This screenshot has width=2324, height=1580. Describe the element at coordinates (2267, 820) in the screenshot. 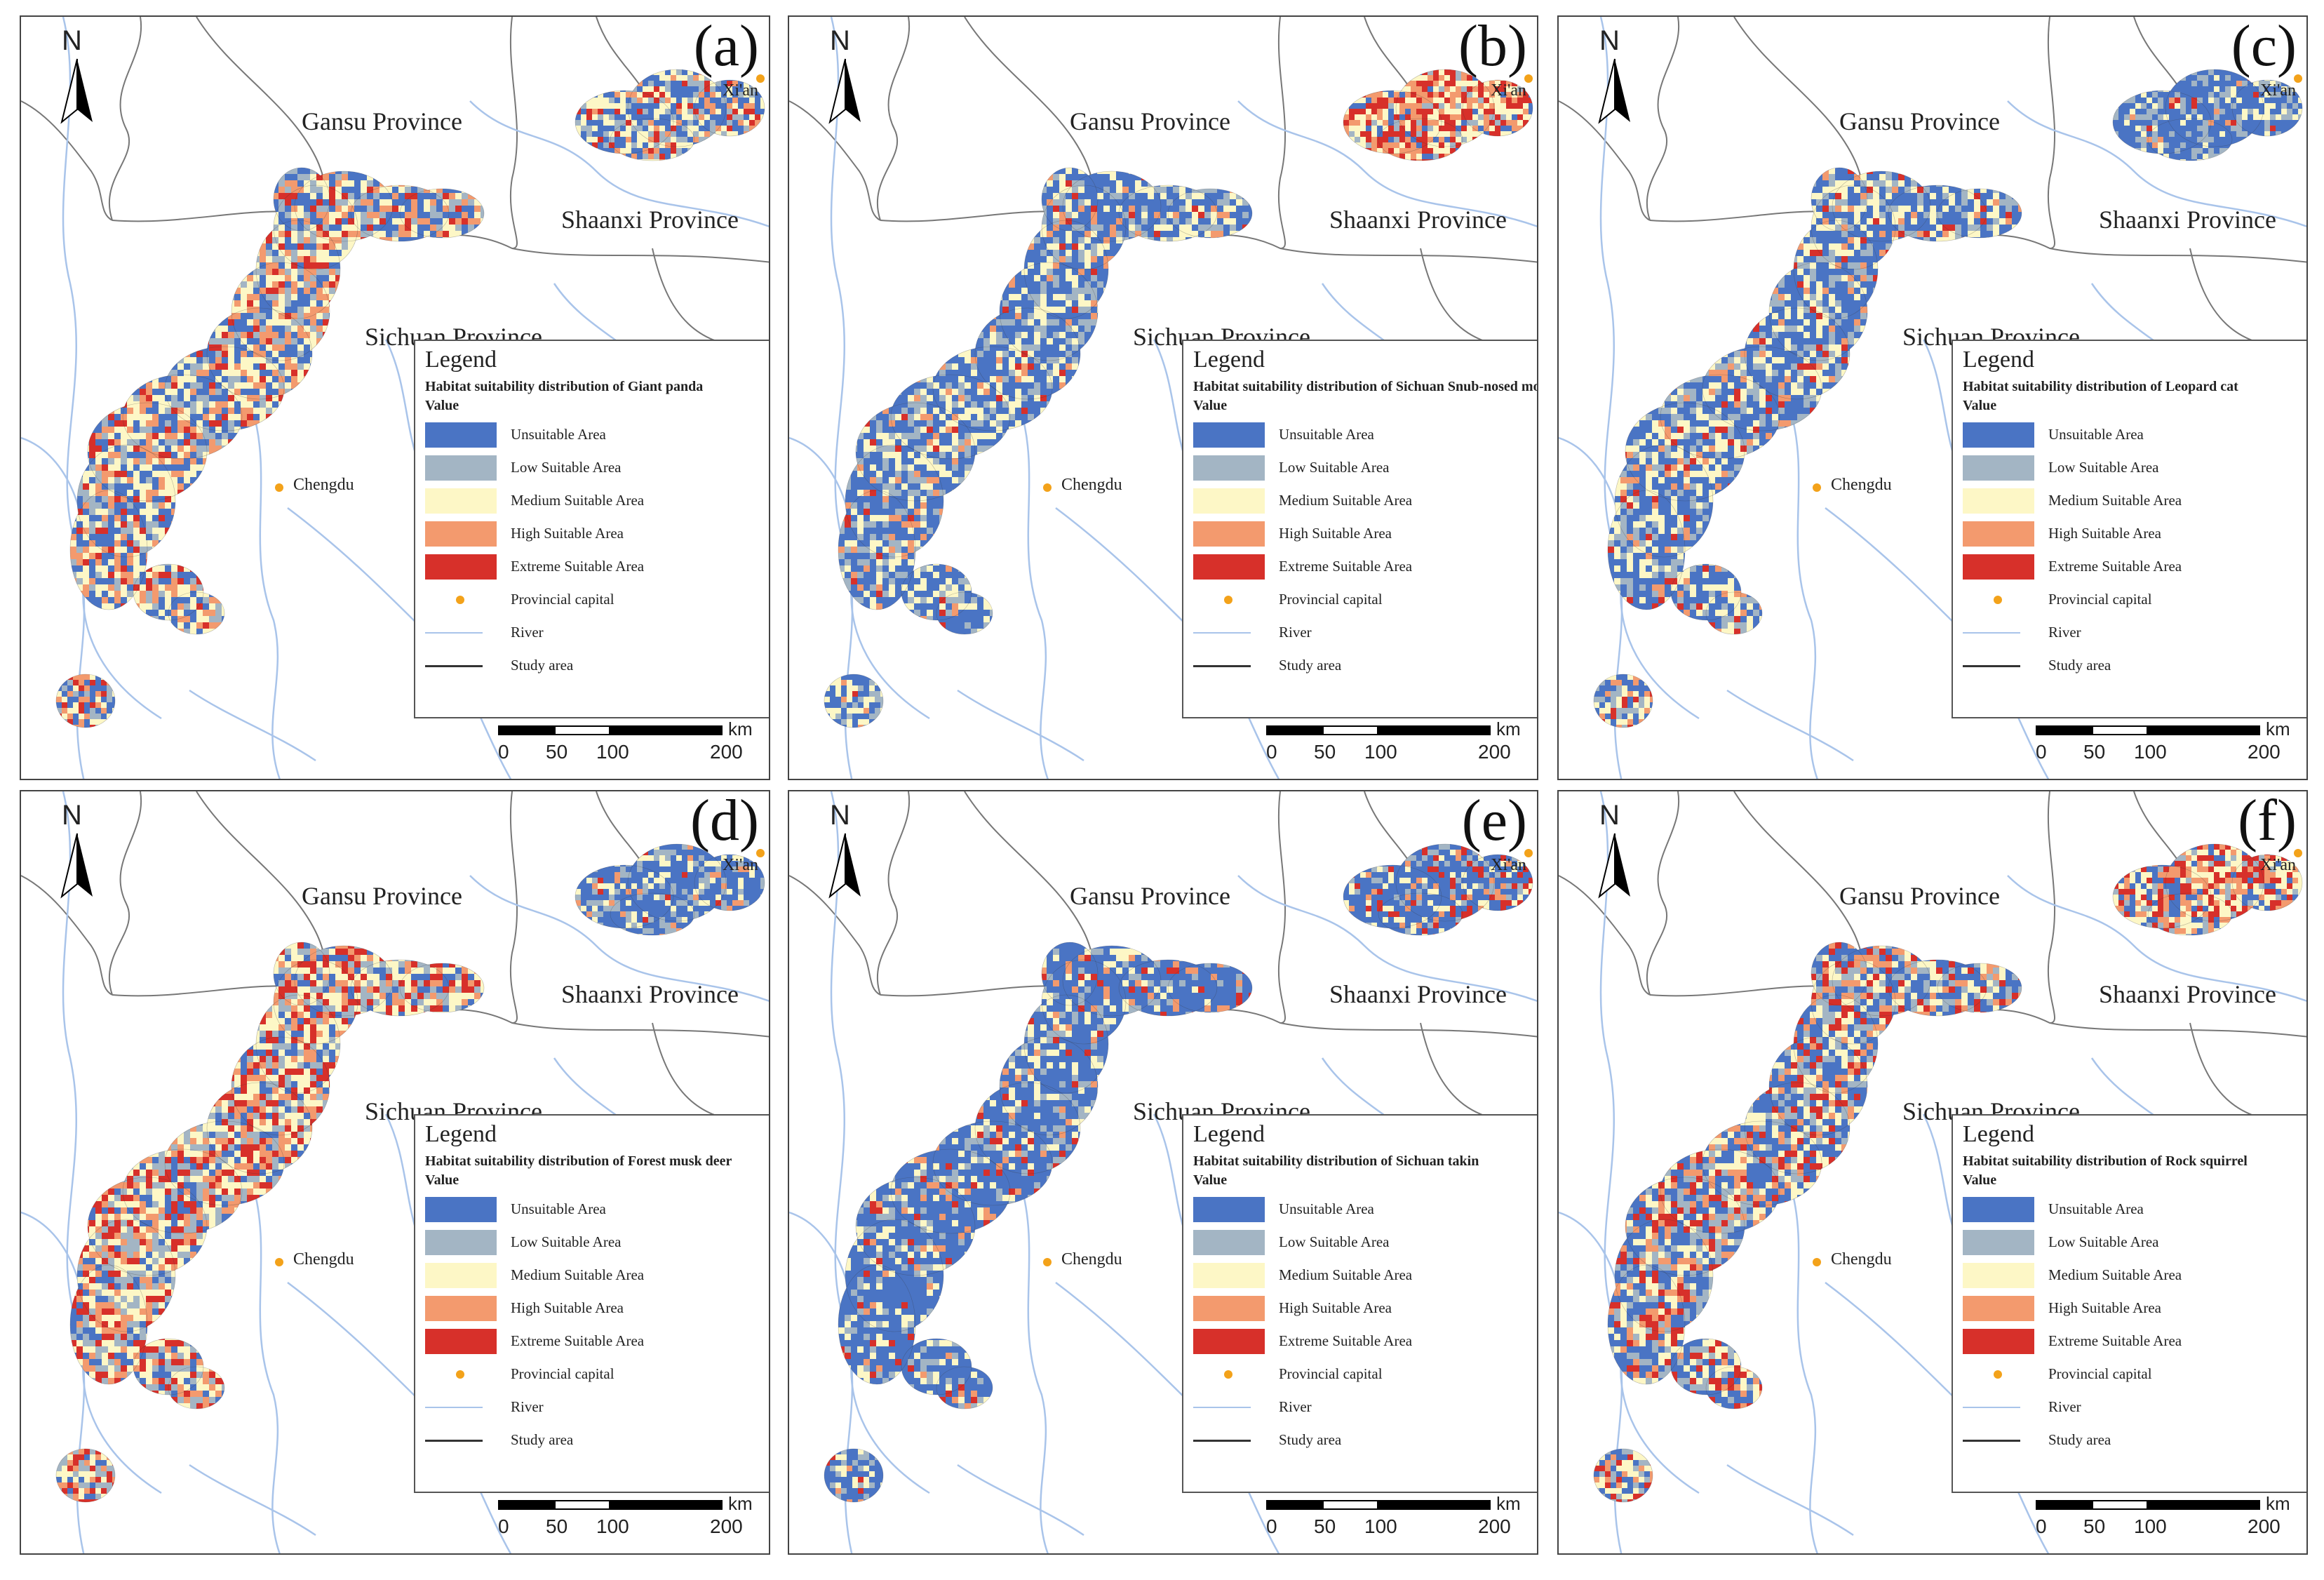

I see `panel-label: (f)` at that location.